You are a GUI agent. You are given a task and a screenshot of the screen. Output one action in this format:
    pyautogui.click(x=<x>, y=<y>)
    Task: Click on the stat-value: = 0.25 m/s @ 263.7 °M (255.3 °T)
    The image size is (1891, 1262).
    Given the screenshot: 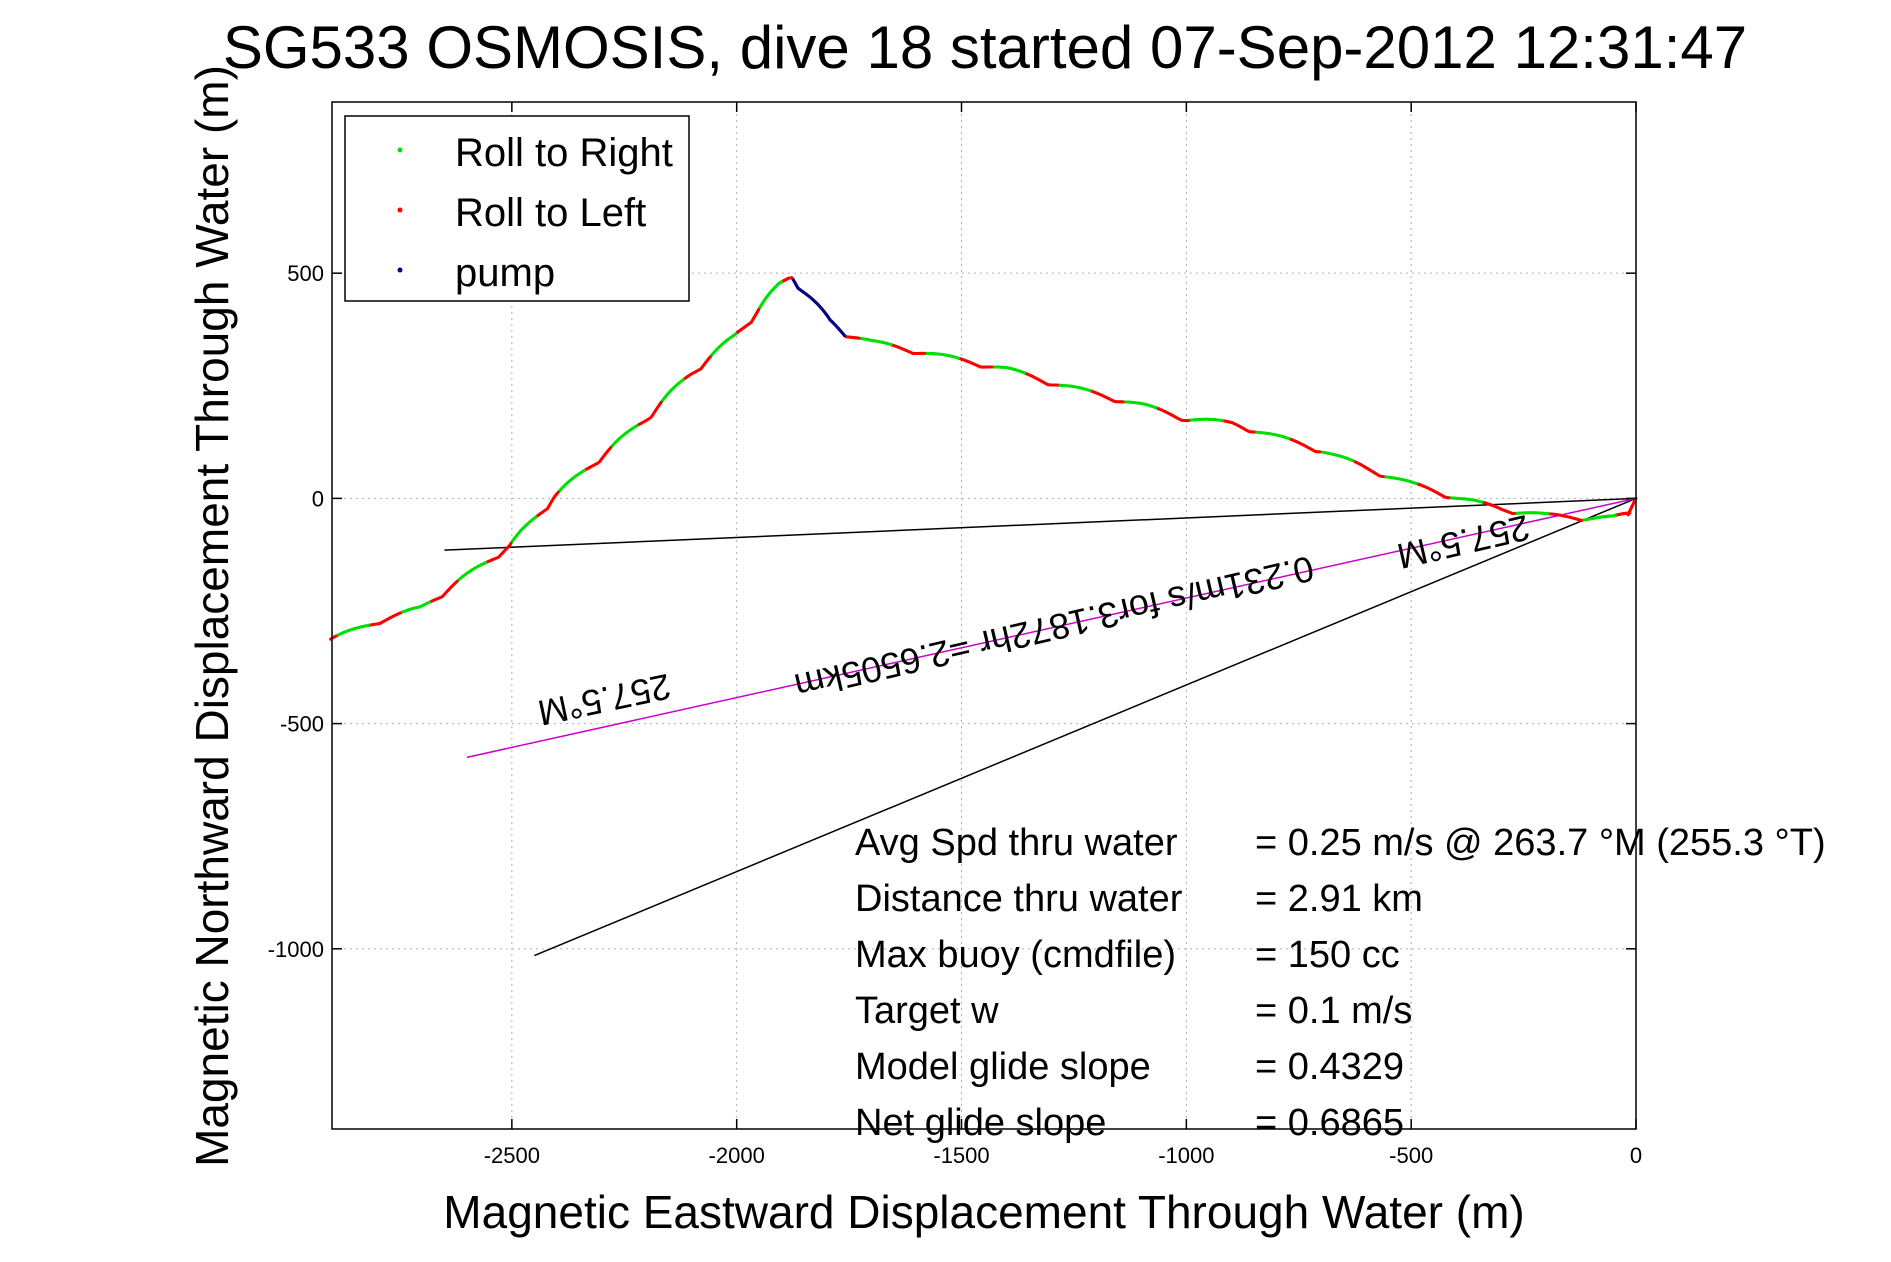 What is the action you would take?
    pyautogui.click(x=1540, y=843)
    